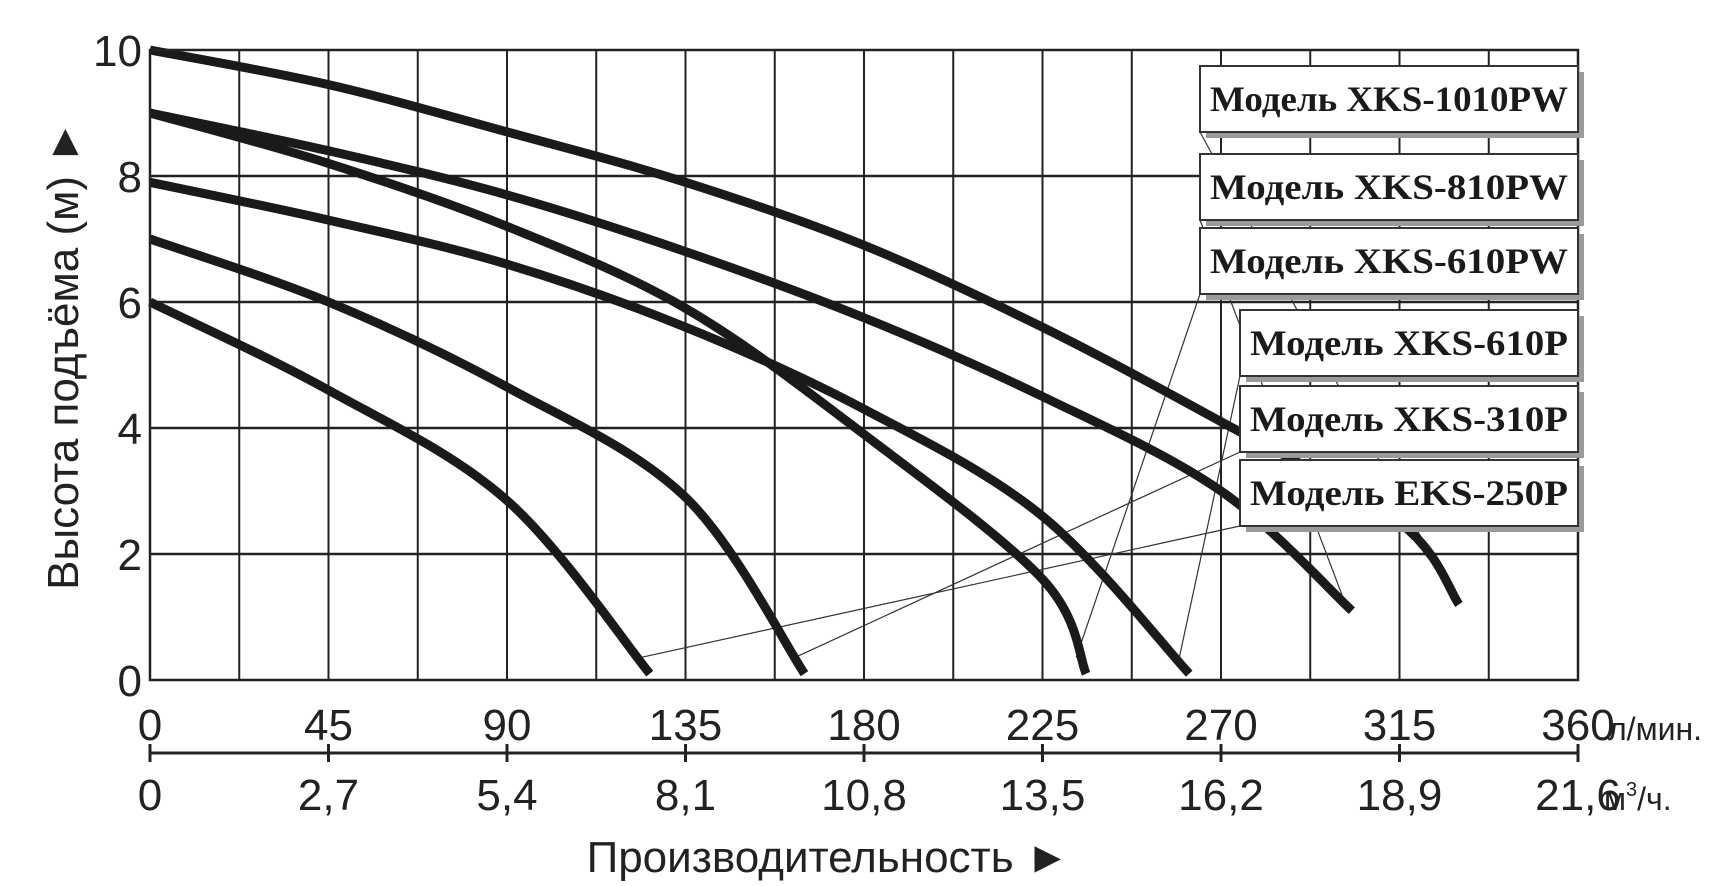  What do you see at coordinates (150, 795) in the screenshot?
I see `x-tick-label-m3h: 0` at bounding box center [150, 795].